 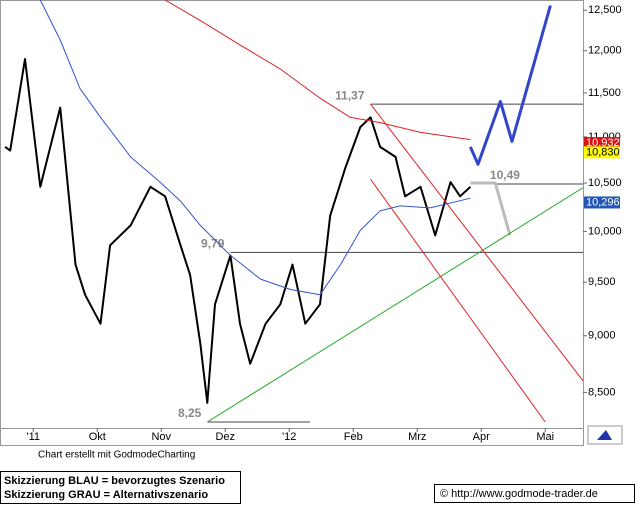 What do you see at coordinates (106, 495) in the screenshot?
I see `note: Skizzierung GRAU = Alternativszenario` at bounding box center [106, 495].